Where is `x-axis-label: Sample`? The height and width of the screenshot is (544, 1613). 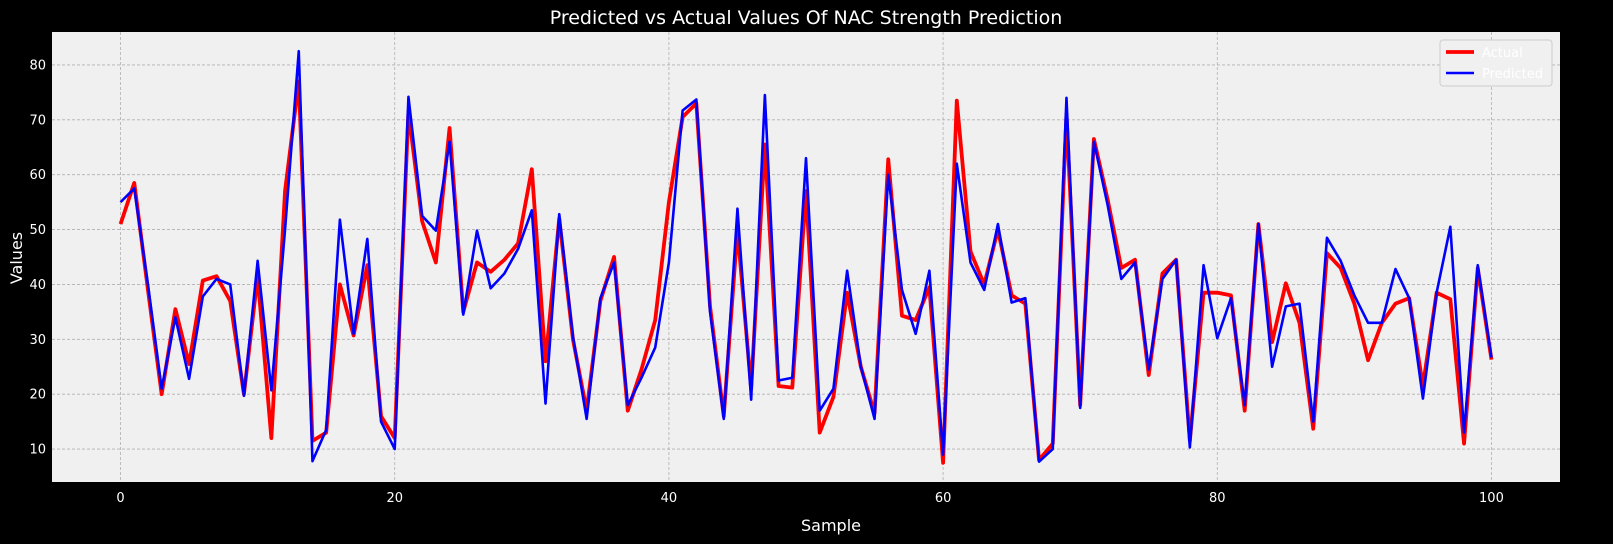 x-axis-label: Sample is located at coordinates (831, 525).